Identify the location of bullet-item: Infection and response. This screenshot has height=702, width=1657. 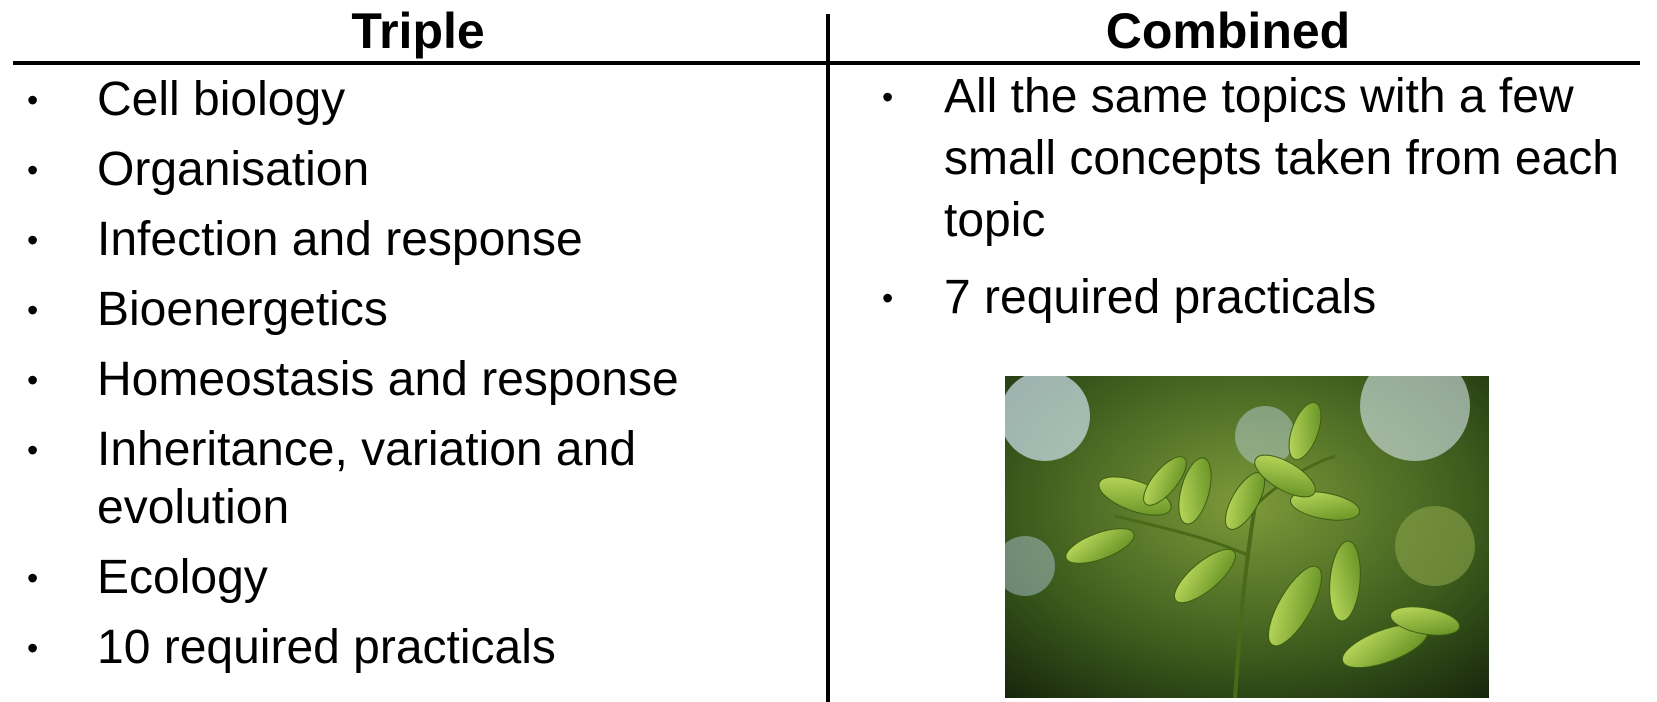
(412, 240).